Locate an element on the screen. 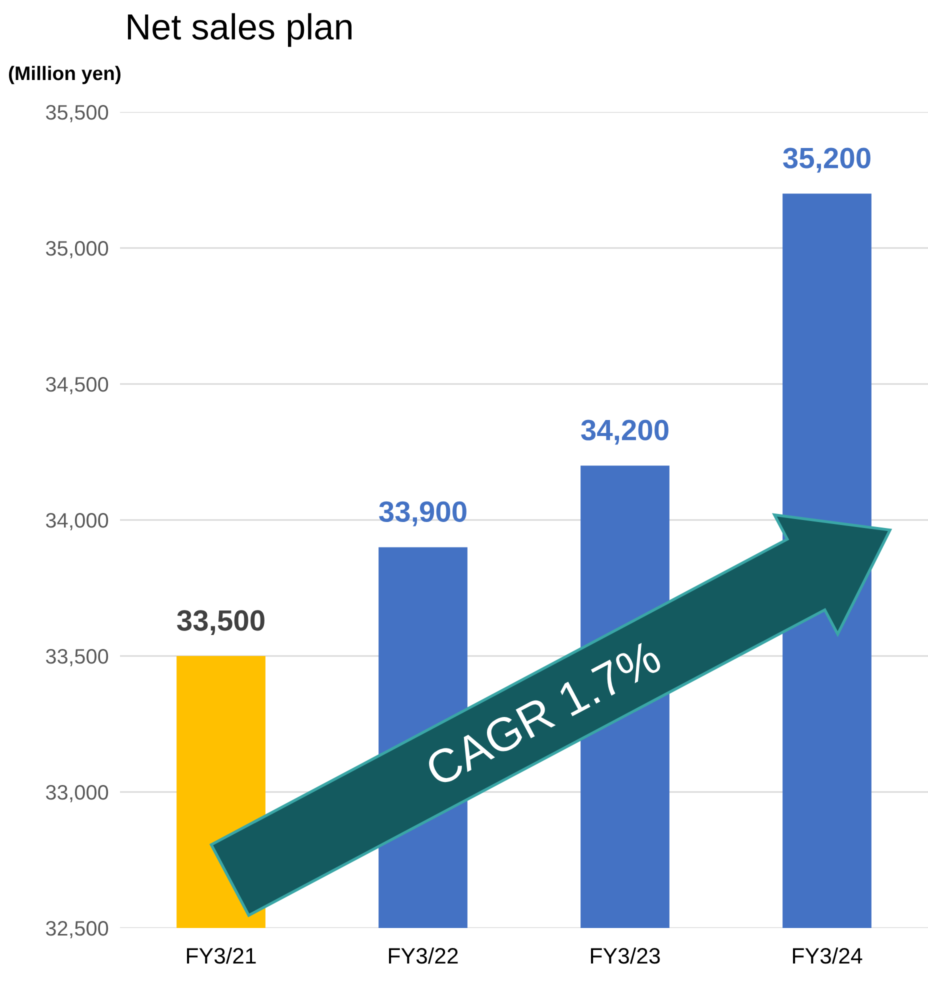  y-tick-label: 34,500 is located at coordinates (77, 385).